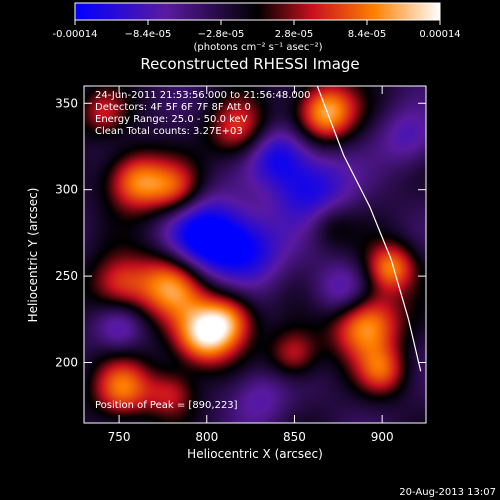 The height and width of the screenshot is (500, 500). Describe the element at coordinates (249, 64) in the screenshot. I see `chart-title: Reconstructed RHESSI Image` at that location.